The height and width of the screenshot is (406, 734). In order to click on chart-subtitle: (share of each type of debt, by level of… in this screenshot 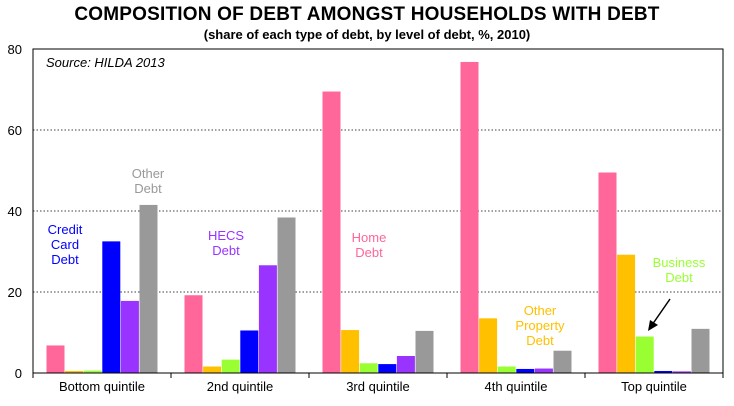, I will do `click(367, 34)`.